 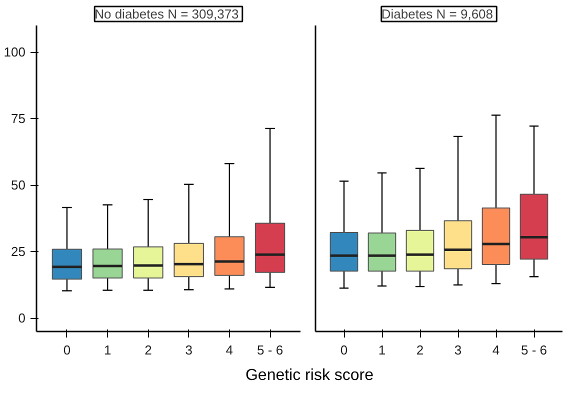 What do you see at coordinates (22, 318) in the screenshot?
I see `y-tick-label: 0` at bounding box center [22, 318].